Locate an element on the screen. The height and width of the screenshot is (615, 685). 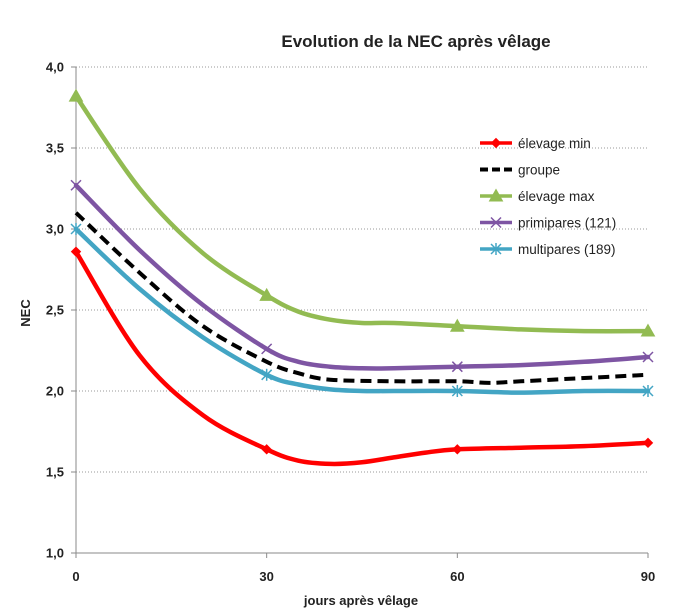
legend-item: groupe is located at coordinates (520, 170).